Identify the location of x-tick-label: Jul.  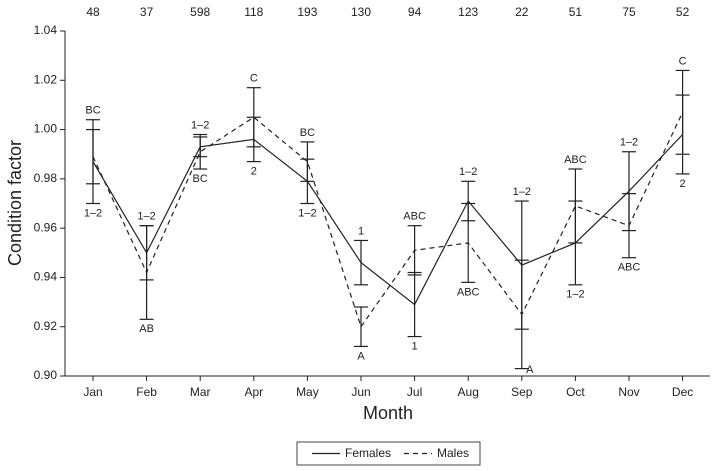
(414, 392).